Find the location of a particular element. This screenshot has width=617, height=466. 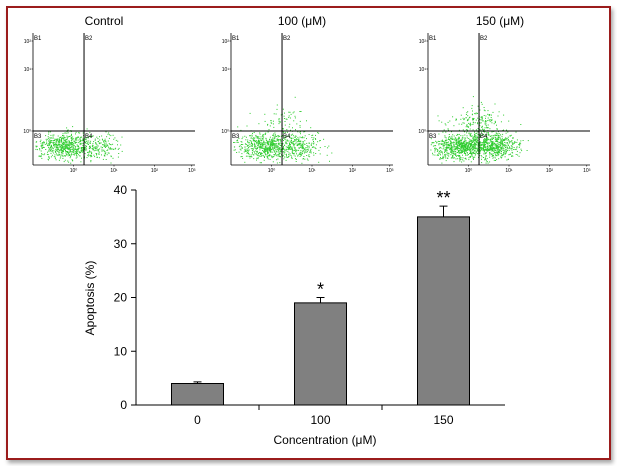

x-tick-label: 100 is located at coordinates (320, 420).